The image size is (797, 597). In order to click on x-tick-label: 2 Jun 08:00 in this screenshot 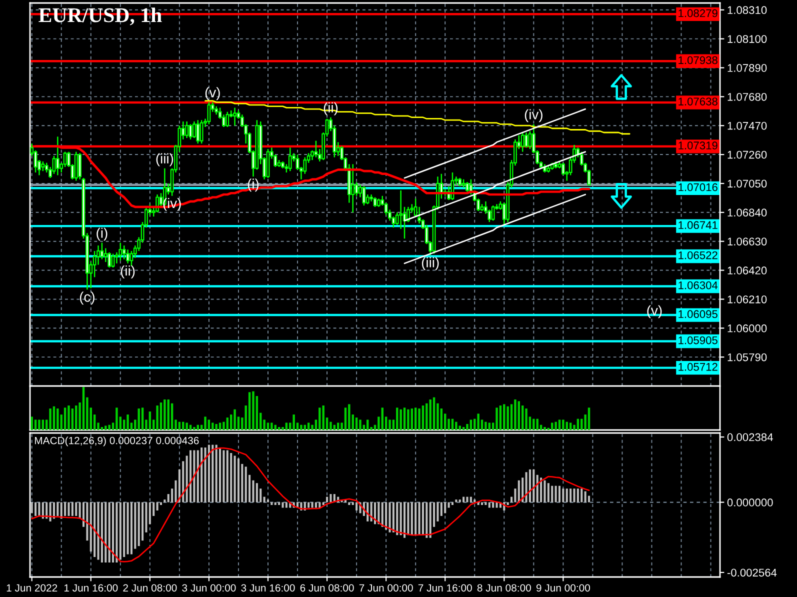, I will do `click(150, 588)`.